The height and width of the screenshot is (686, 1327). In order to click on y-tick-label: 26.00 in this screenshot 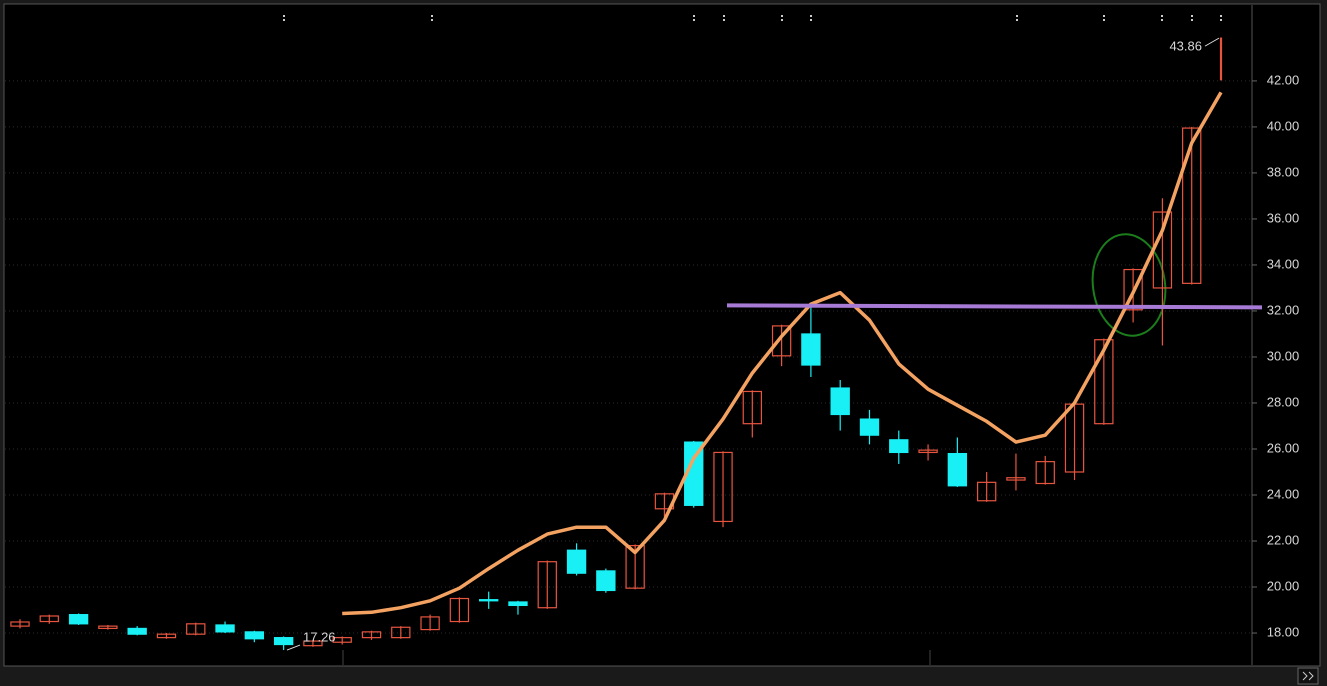, I will do `click(1283, 447)`.